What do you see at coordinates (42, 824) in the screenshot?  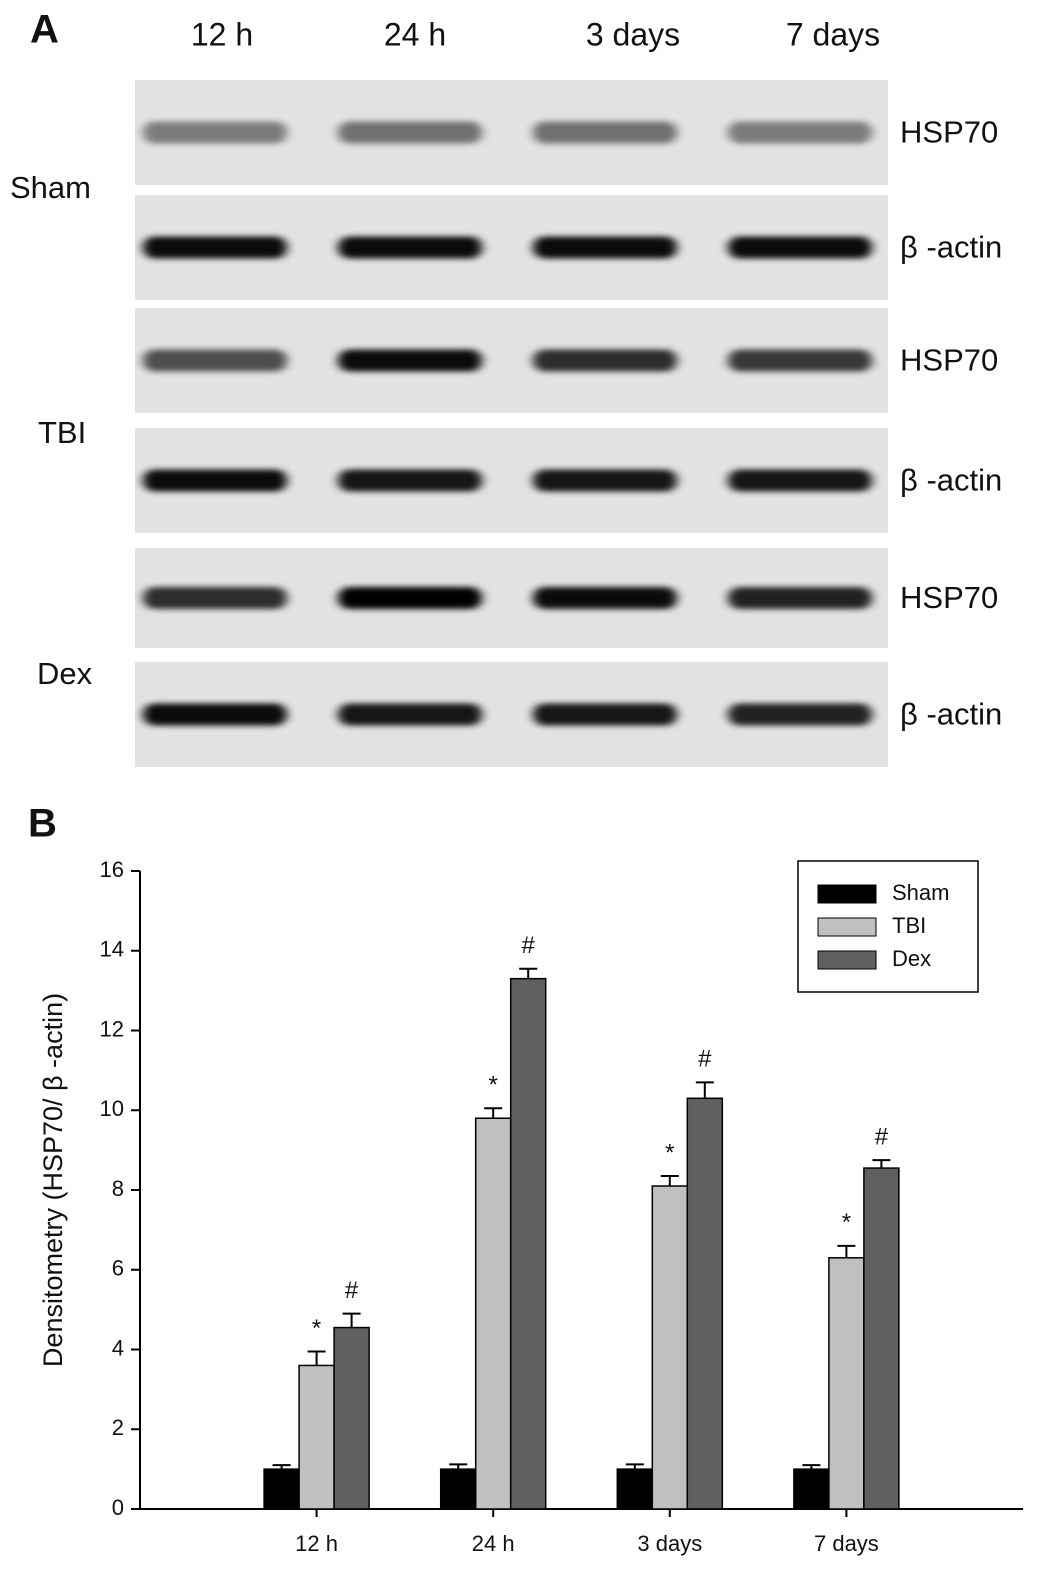 I see `panel-label: B` at bounding box center [42, 824].